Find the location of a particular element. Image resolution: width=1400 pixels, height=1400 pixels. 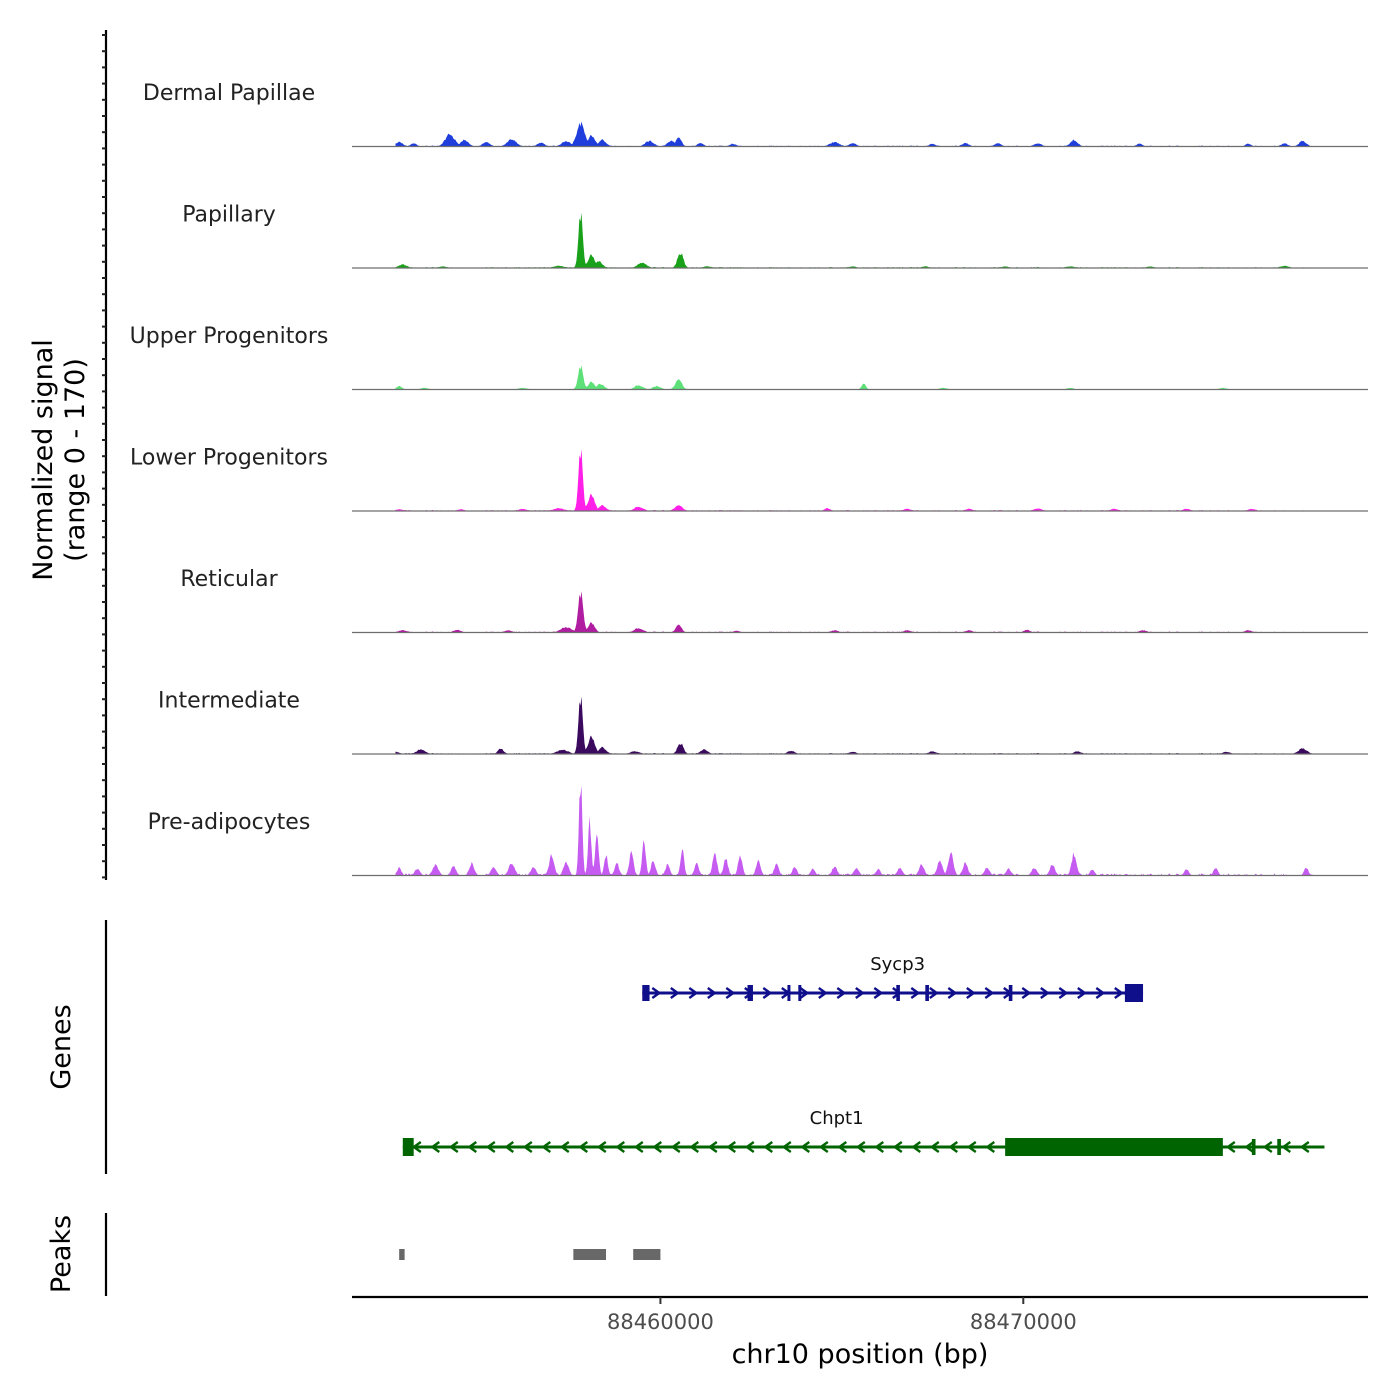

peaks-label: Peaks is located at coordinates (61, 1254).